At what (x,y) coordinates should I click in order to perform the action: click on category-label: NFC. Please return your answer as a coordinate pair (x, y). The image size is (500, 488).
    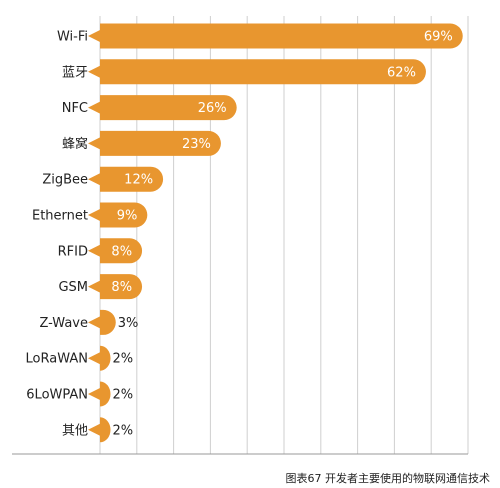
    Looking at the image, I should click on (75, 108).